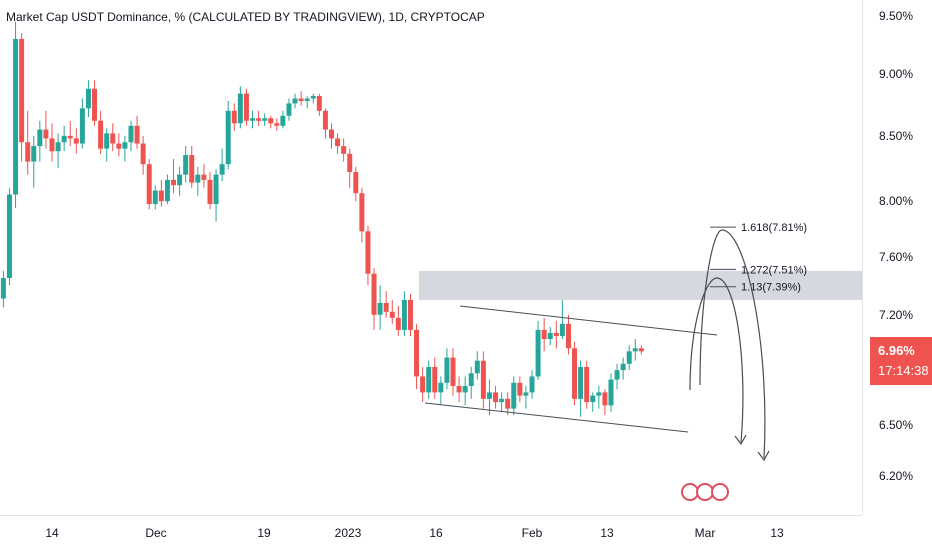  What do you see at coordinates (716, 360) in the screenshot?
I see `projection-arc-inner` at bounding box center [716, 360].